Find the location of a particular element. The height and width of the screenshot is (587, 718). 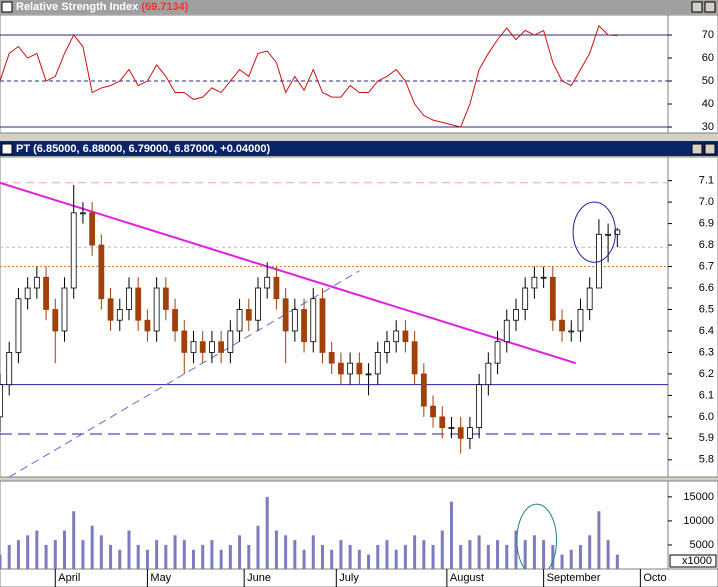

y-tick-label: 6.2 is located at coordinates (706, 374).